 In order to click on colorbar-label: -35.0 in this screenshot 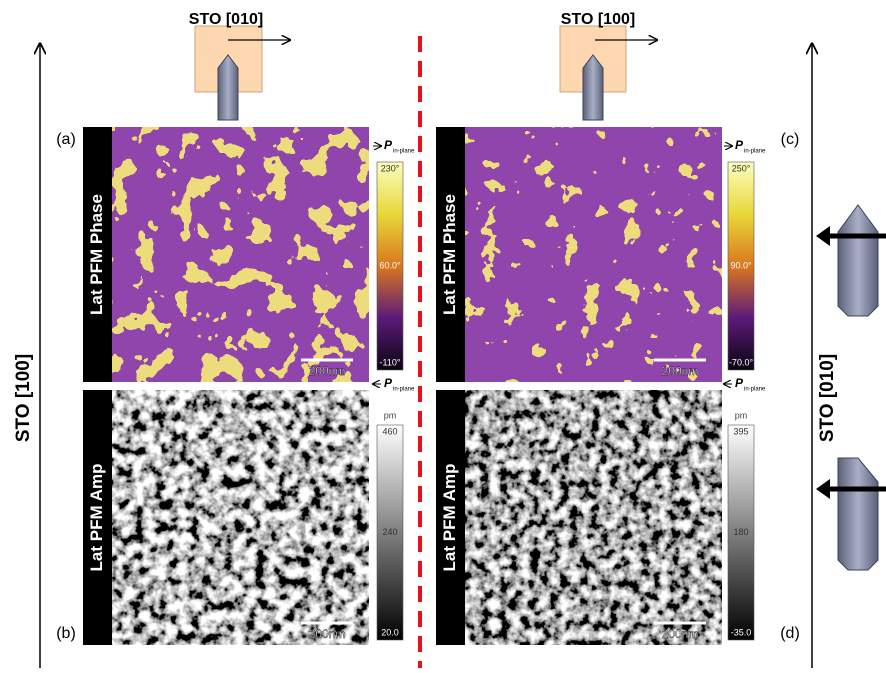, I will do `click(741, 632)`.